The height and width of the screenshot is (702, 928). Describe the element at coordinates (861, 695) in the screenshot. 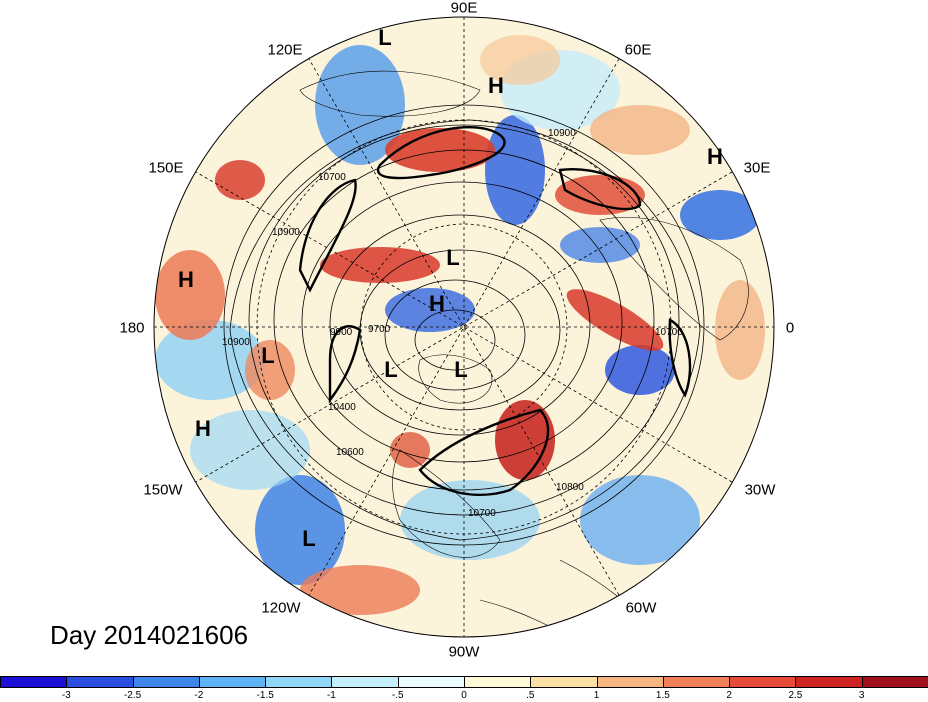

I see `colorbar-tick-label: 3` at that location.